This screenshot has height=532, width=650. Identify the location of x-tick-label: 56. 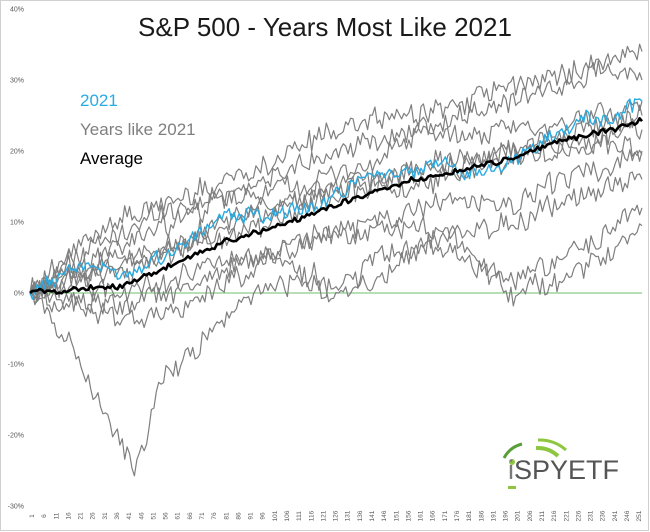
(166, 516).